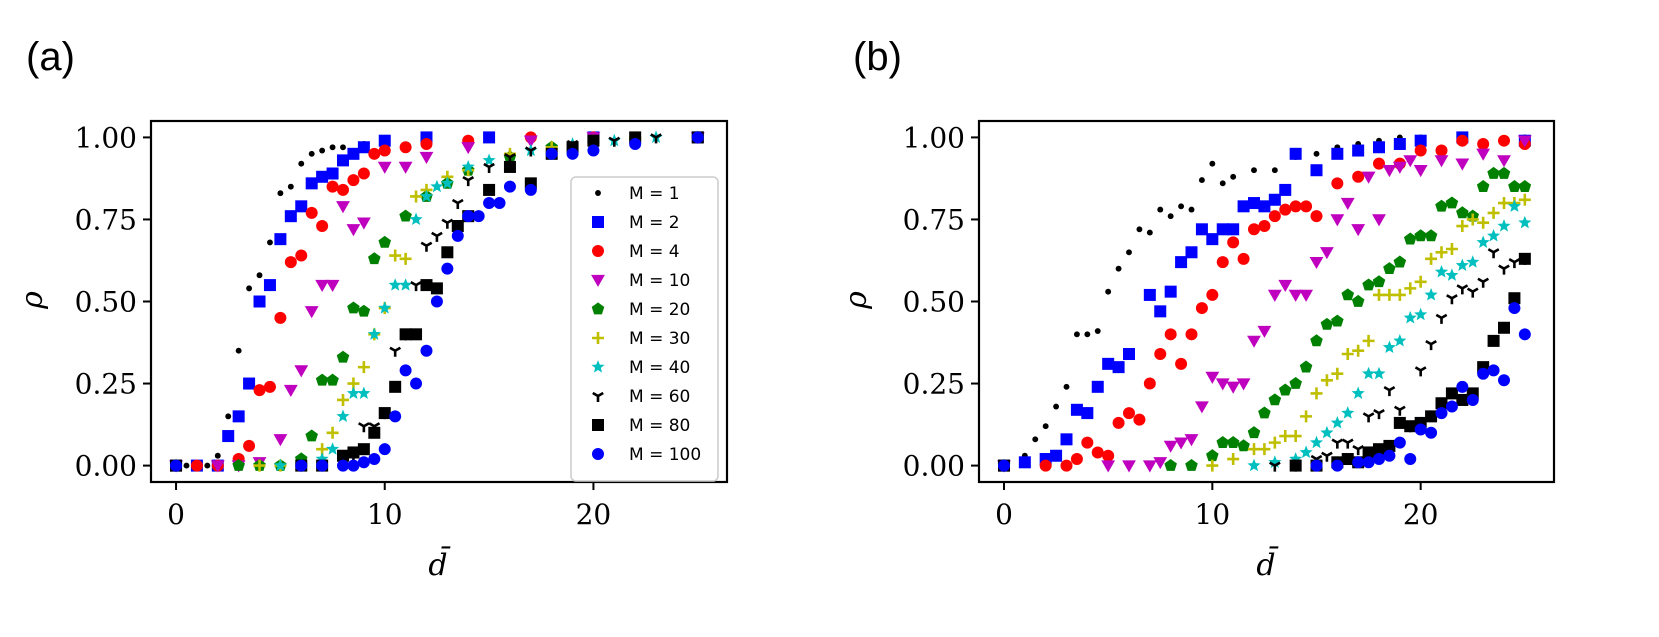 Image resolution: width=1659 pixels, height=637 pixels. Describe the element at coordinates (106, 137) in the screenshot. I see `y-tick-label-a: 1.00` at that location.